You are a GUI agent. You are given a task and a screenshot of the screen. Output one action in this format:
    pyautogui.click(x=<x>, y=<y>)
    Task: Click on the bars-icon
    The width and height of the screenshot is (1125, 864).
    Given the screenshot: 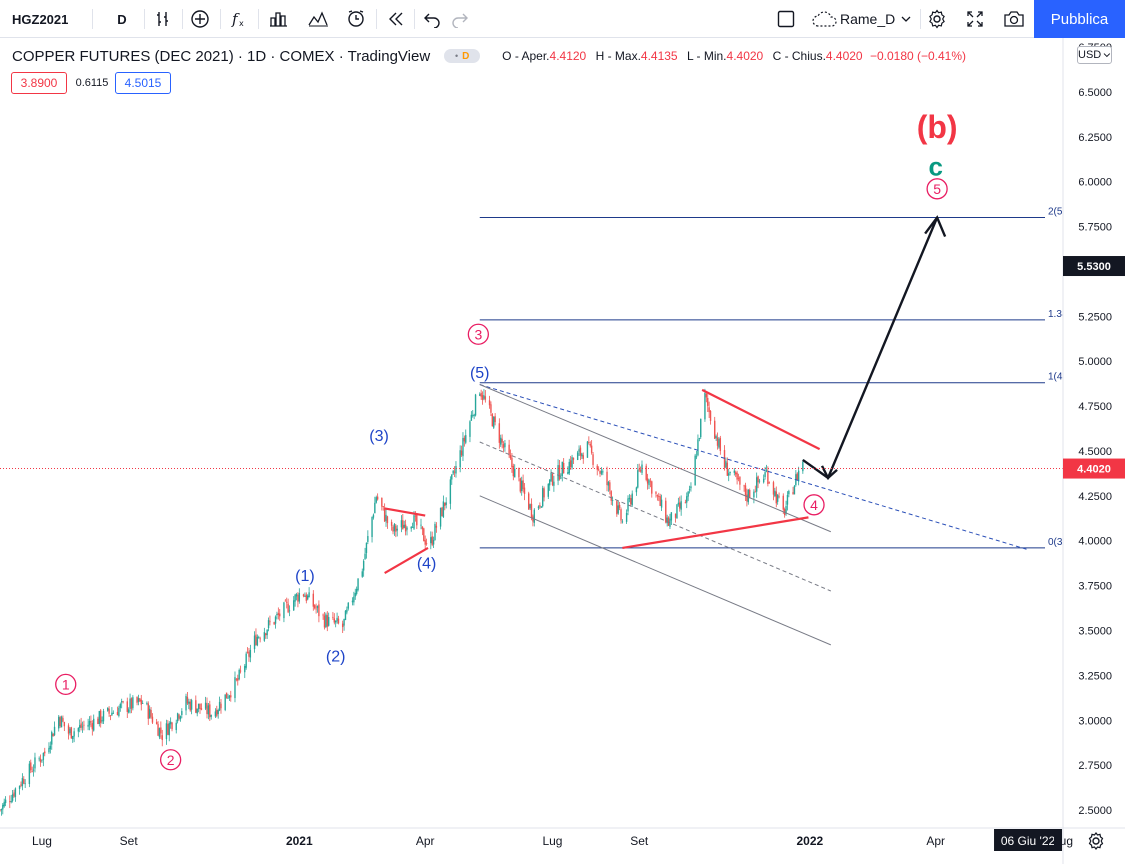 What is the action you would take?
    pyautogui.click(x=278, y=19)
    